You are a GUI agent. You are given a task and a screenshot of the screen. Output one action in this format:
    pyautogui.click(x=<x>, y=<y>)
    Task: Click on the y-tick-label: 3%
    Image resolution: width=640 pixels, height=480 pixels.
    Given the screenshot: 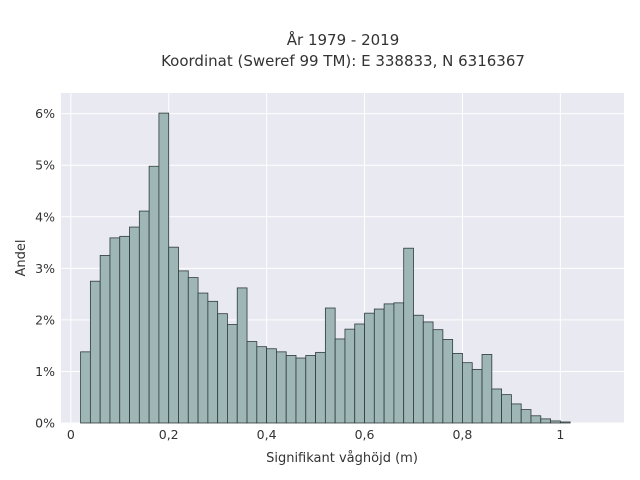 What is the action you would take?
    pyautogui.click(x=45, y=268)
    